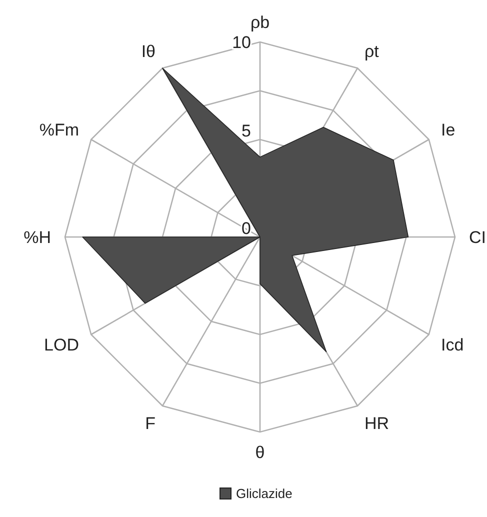  What do you see at coordinates (61, 345) in the screenshot?
I see `spoke-label: LOD` at bounding box center [61, 345].